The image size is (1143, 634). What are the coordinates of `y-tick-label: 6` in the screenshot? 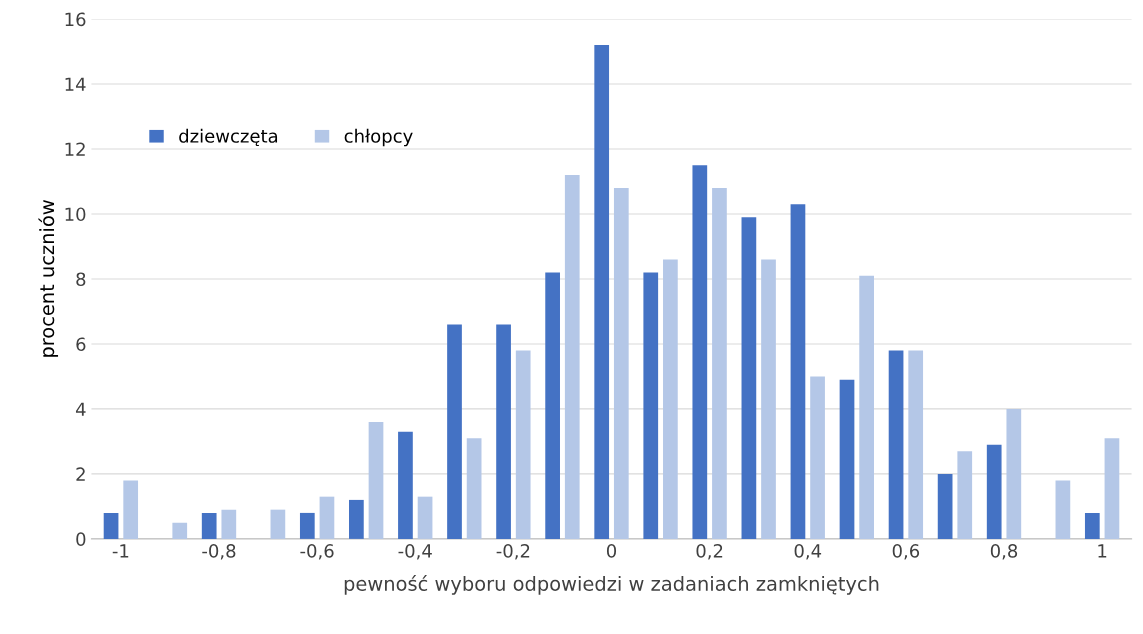 It's located at (81, 344).